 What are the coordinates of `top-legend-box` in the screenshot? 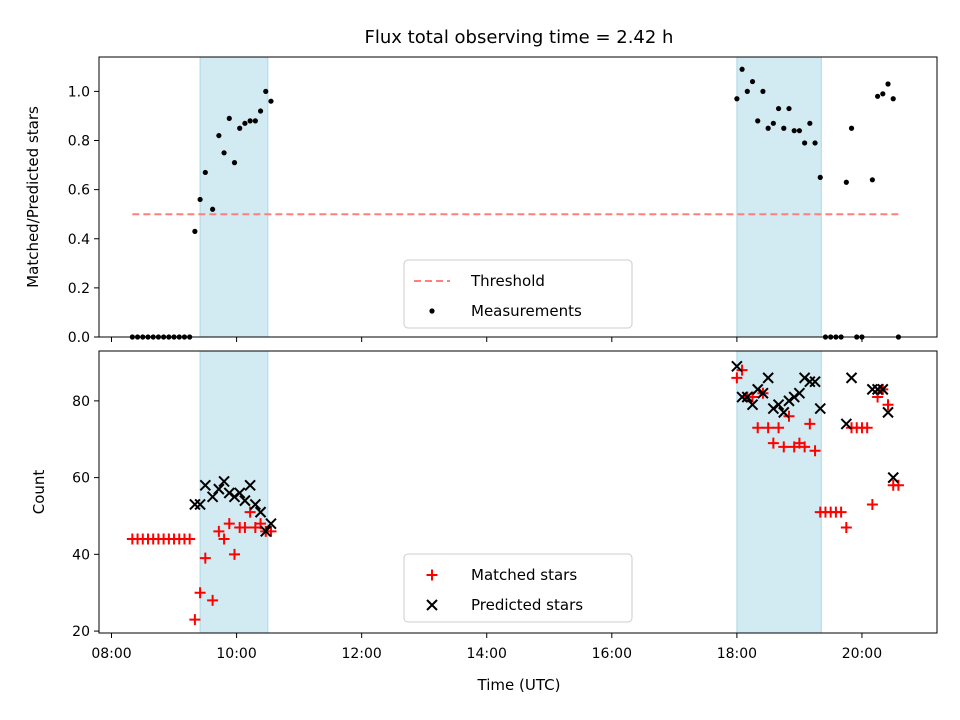 It's located at (518, 294).